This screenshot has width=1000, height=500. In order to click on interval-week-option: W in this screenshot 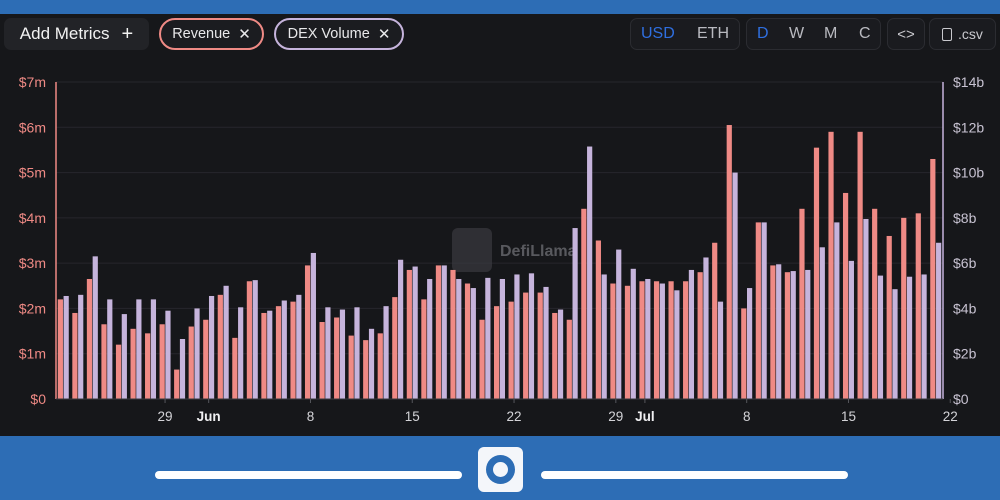, I will do `click(797, 33)`.